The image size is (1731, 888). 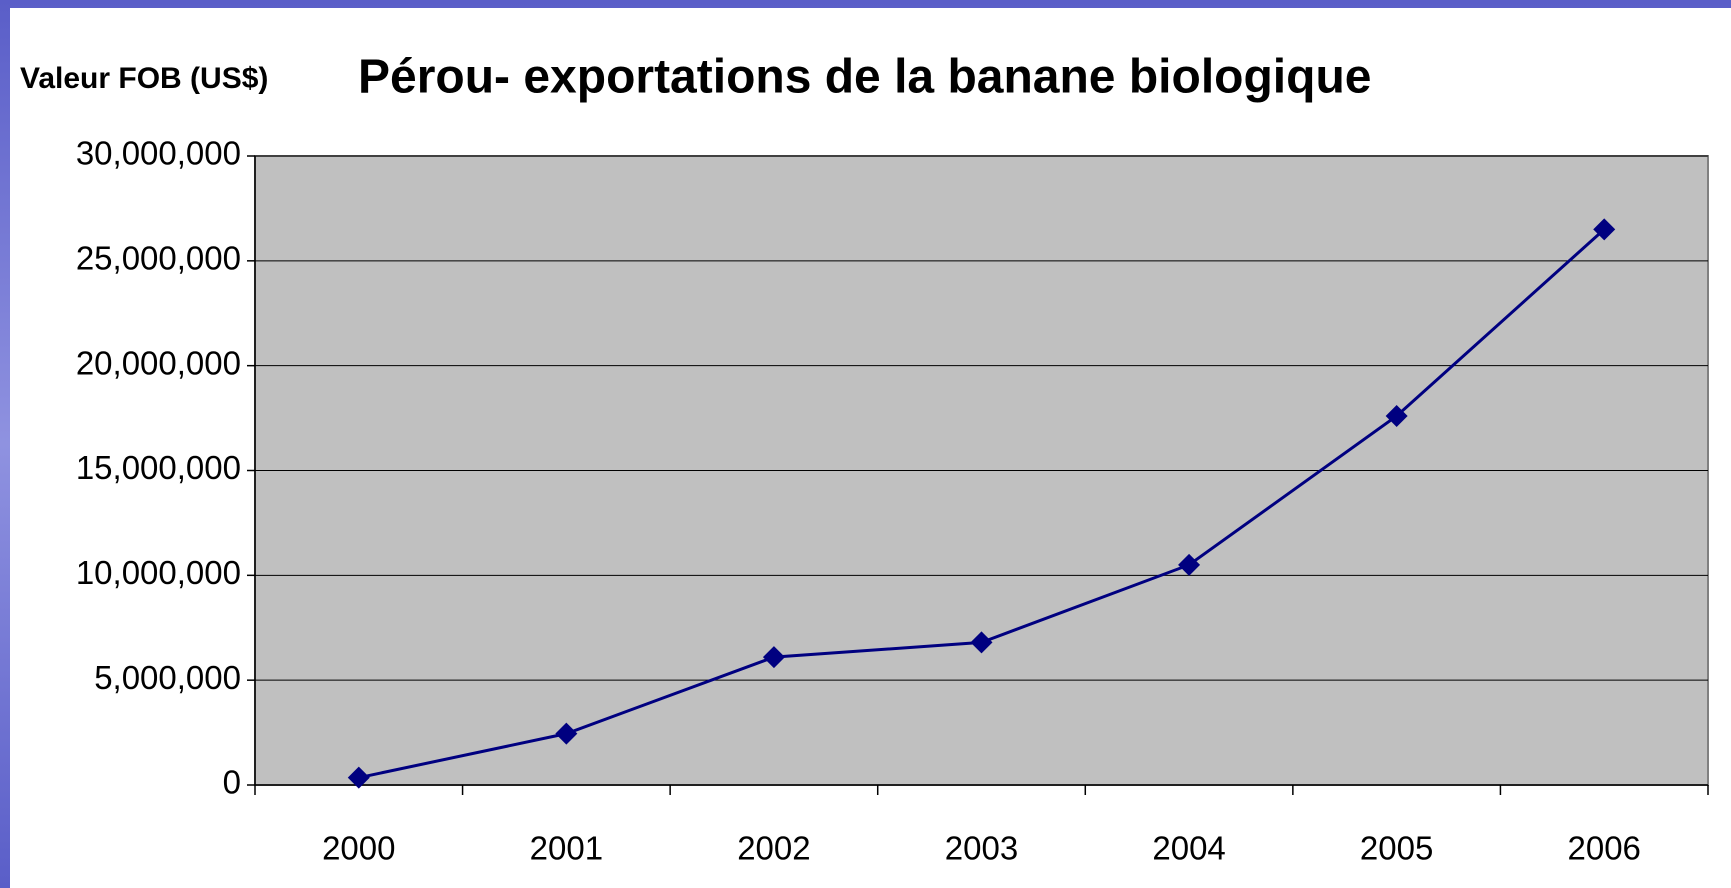 I want to click on y-tick-label: 20,000,000, so click(x=158, y=362).